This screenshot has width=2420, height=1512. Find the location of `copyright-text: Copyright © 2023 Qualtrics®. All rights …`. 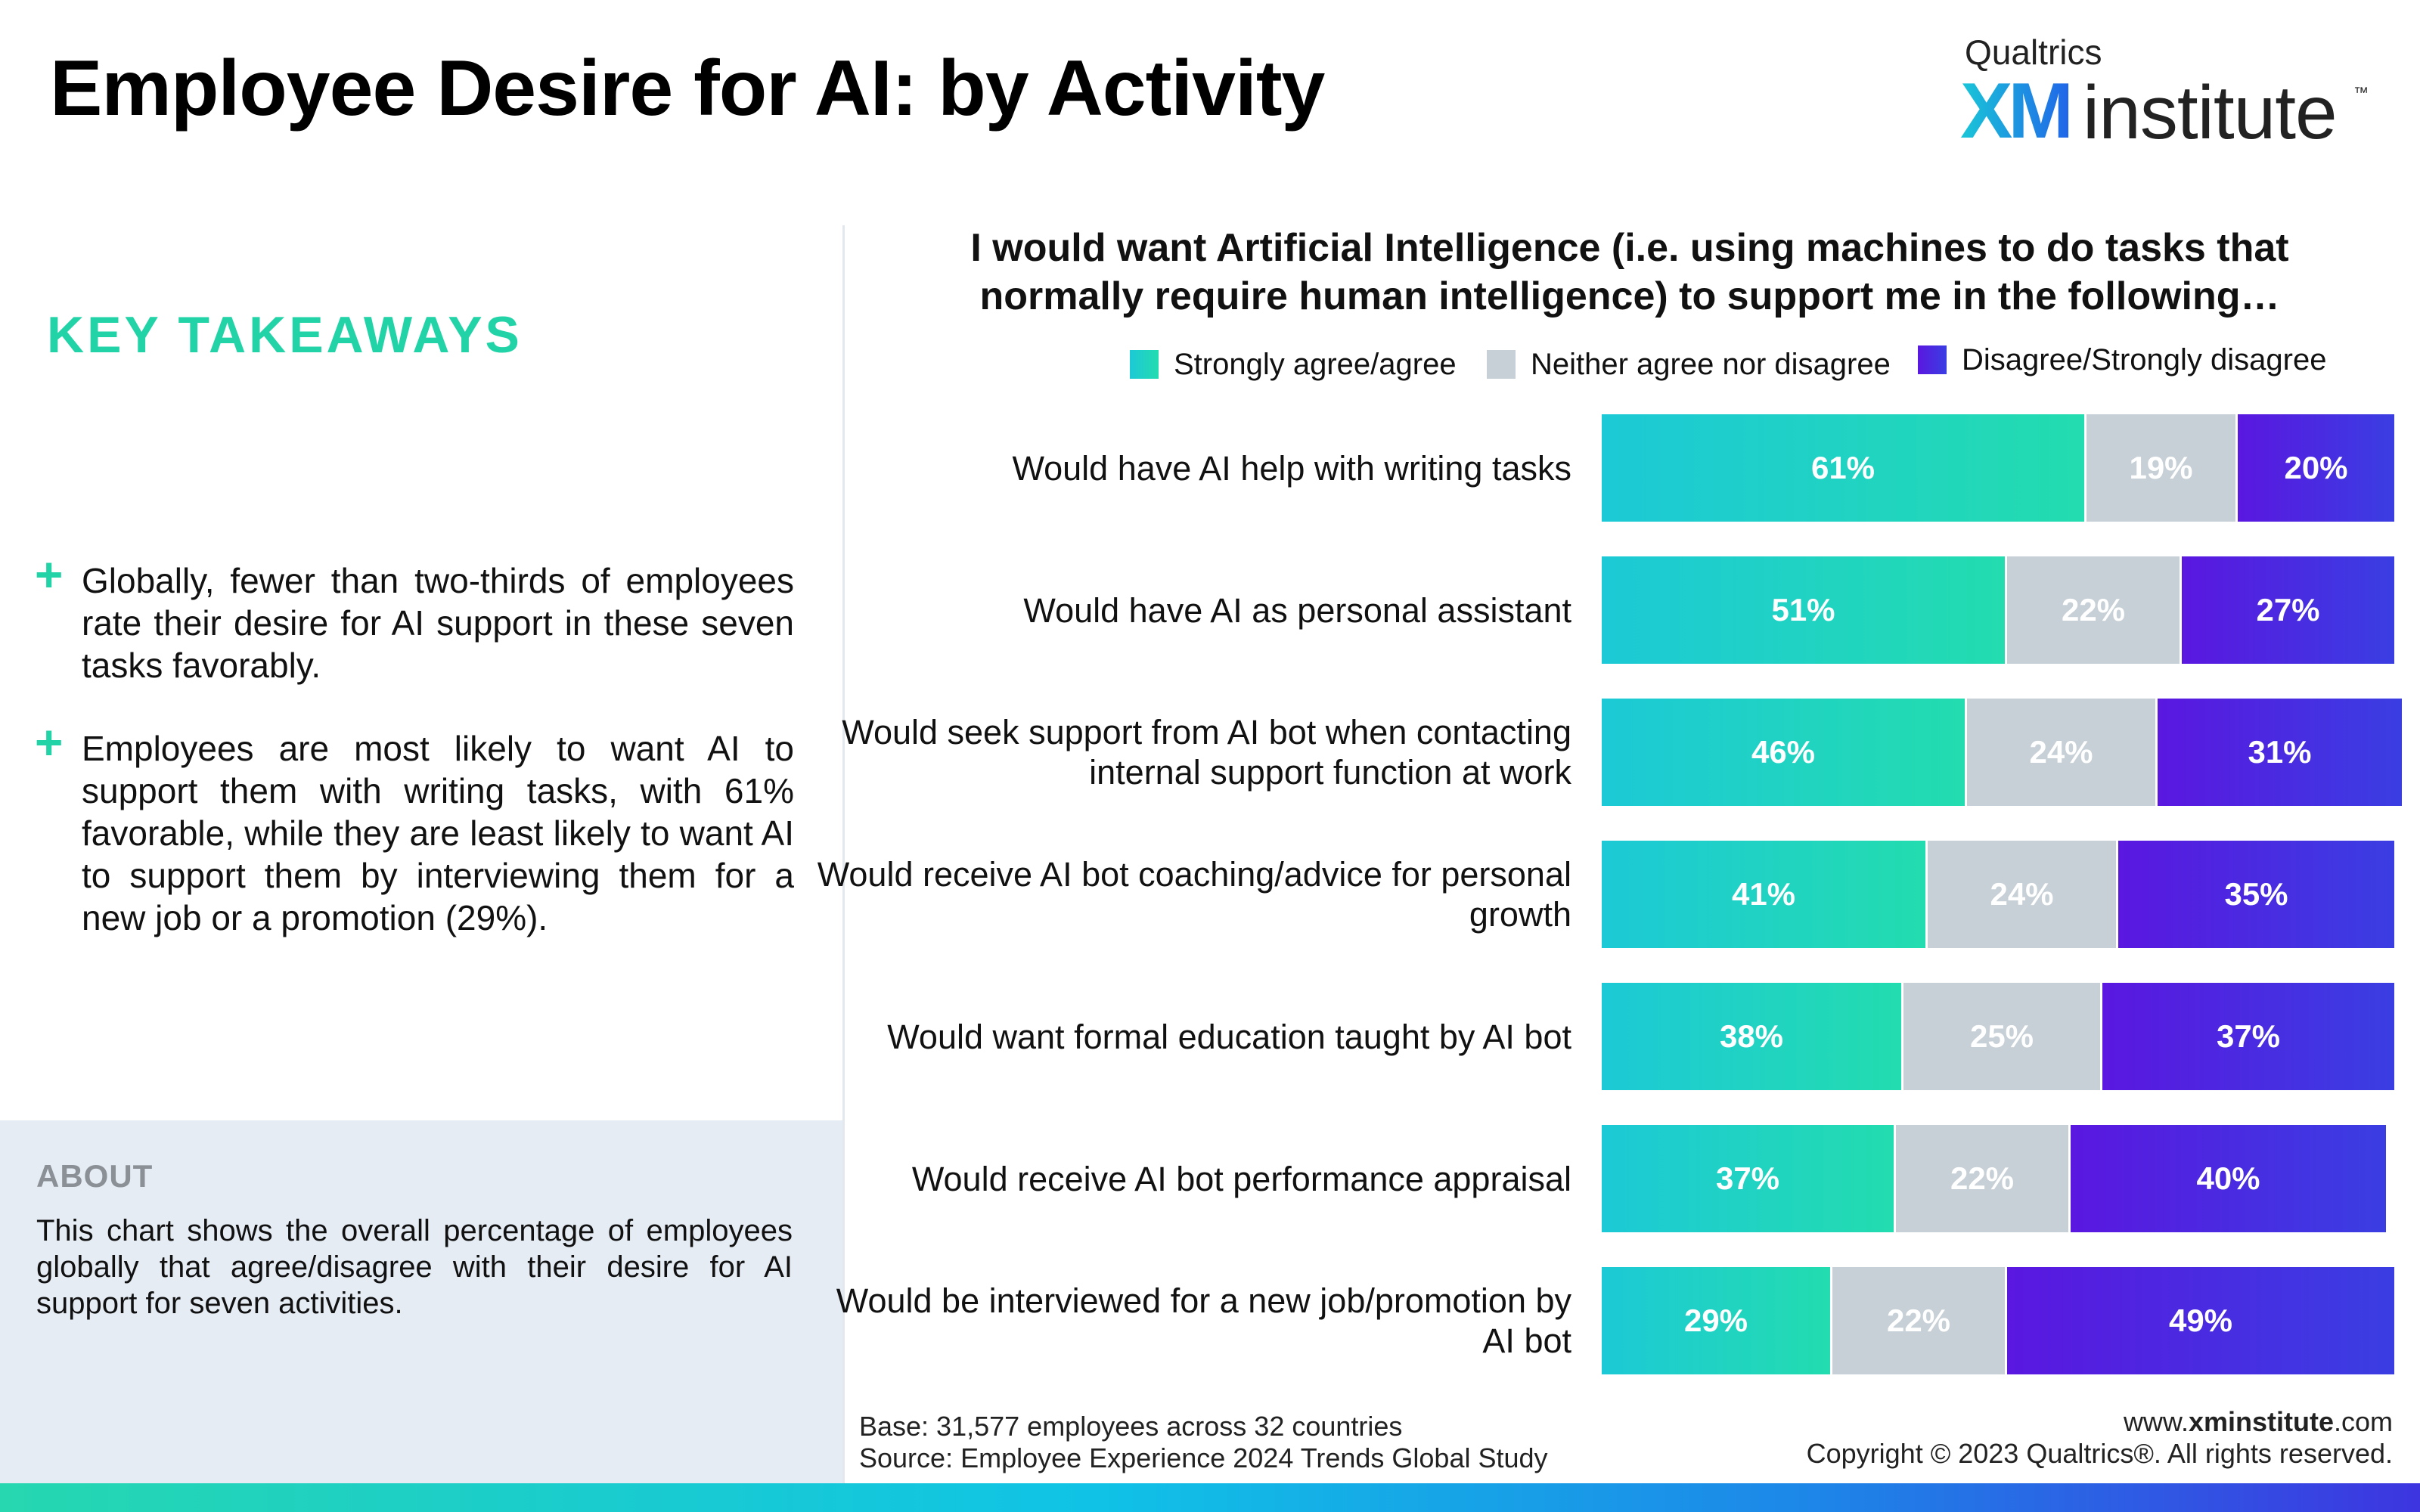

copyright-text: Copyright © 2023 Qualtrics®. All rights … is located at coordinates (2099, 1453).